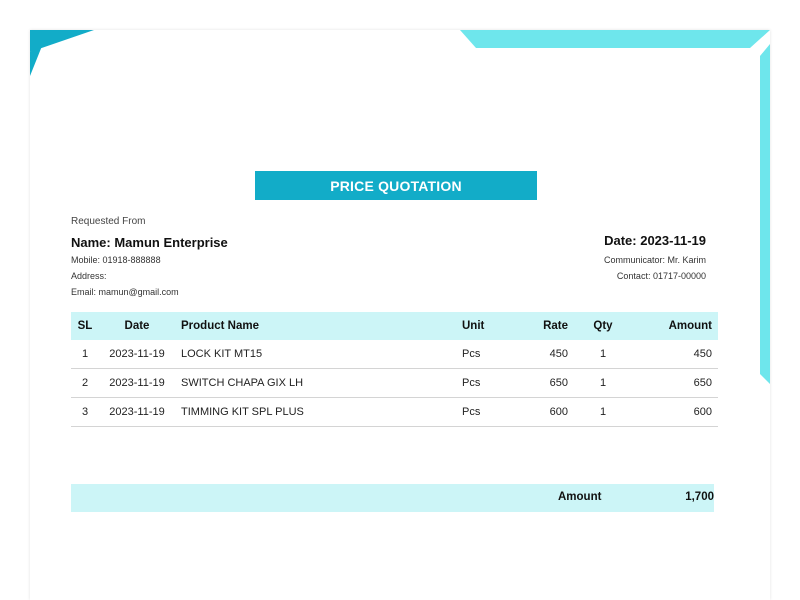 The width and height of the screenshot is (800, 600). I want to click on customer-name: Name: Mamun Enterprise, so click(149, 242).